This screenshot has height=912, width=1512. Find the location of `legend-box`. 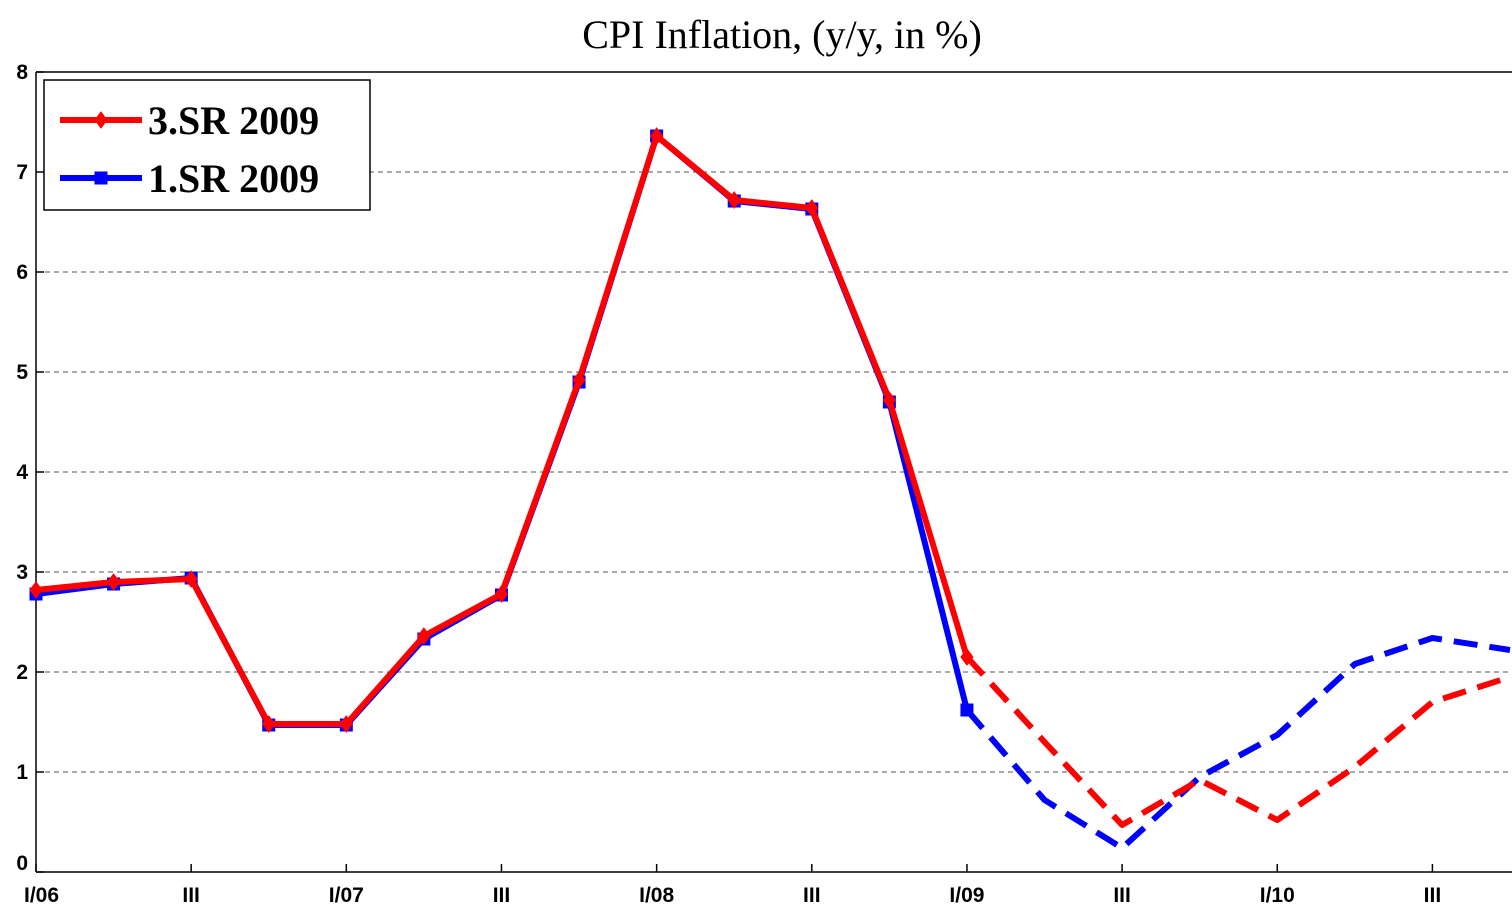

legend-box is located at coordinates (207, 145).